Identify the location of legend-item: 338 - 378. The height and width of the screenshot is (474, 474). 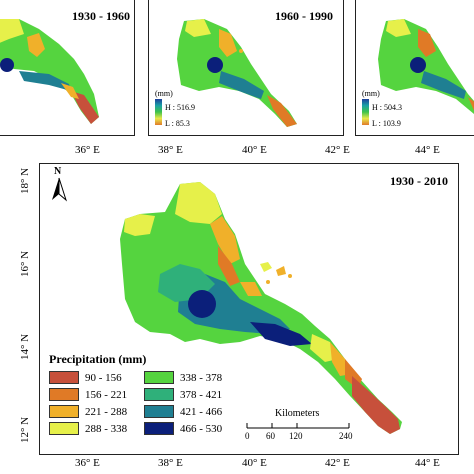
(191, 377).